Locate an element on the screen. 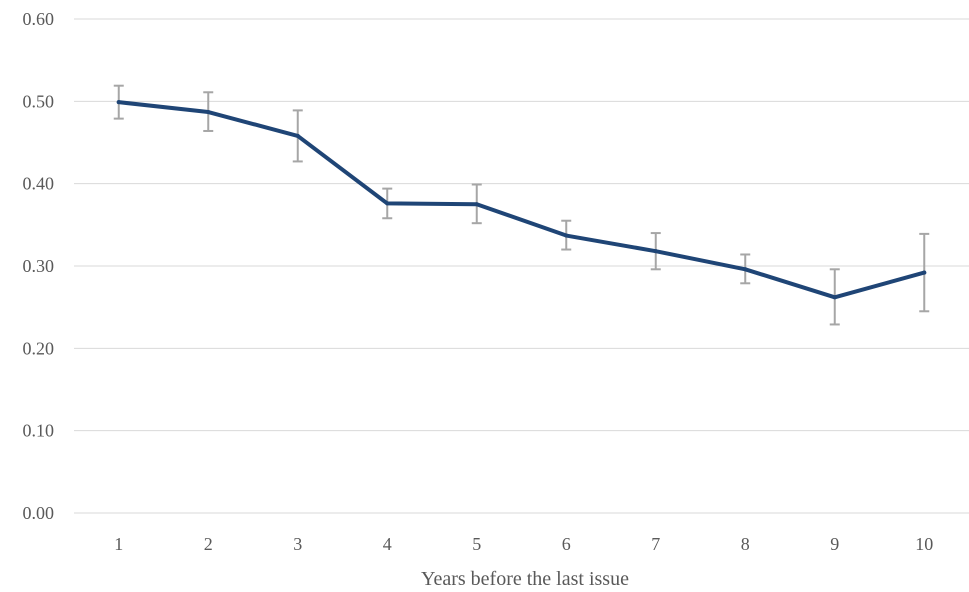 This screenshot has width=969, height=592. x-tick-label: 9 is located at coordinates (834, 544).